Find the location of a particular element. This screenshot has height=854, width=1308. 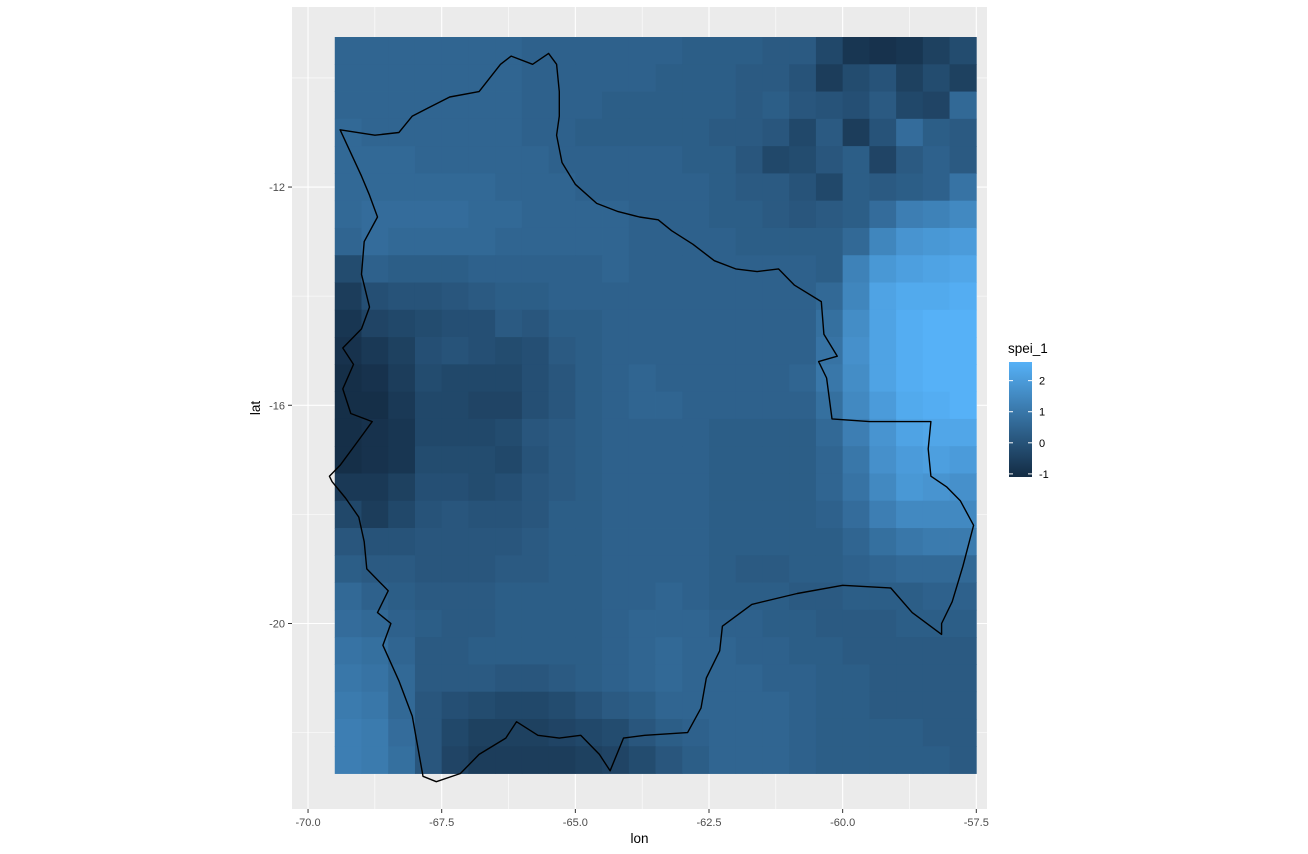

x-axis-title: lon is located at coordinates (639, 838).